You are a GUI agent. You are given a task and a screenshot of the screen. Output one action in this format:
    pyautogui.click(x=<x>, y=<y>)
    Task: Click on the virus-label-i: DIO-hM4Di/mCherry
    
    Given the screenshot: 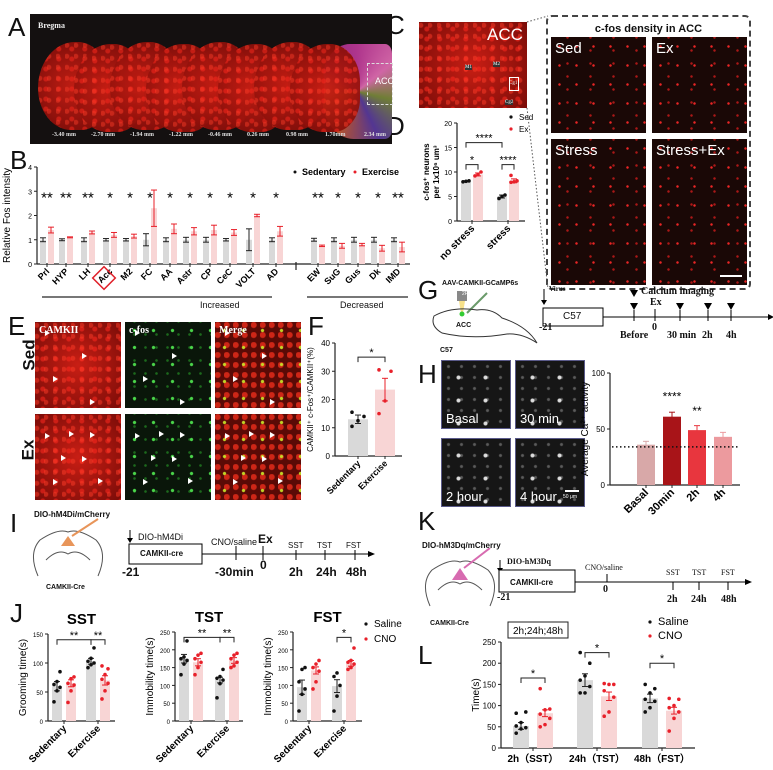 What is the action you would take?
    pyautogui.click(x=72, y=514)
    